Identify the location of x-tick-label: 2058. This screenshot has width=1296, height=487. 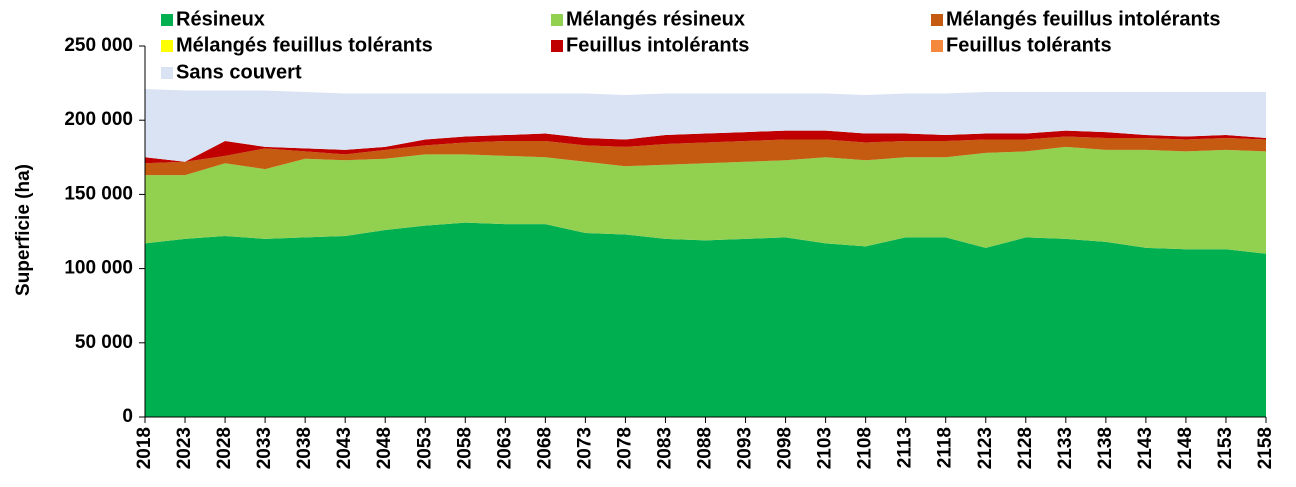
(464, 448).